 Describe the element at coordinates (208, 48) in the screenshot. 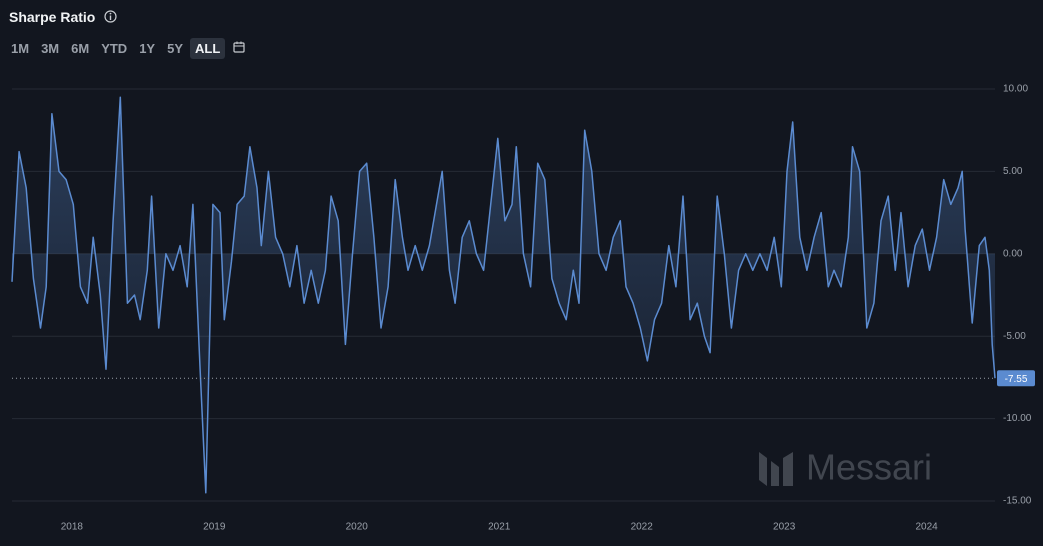

I see `range-button: ALL` at that location.